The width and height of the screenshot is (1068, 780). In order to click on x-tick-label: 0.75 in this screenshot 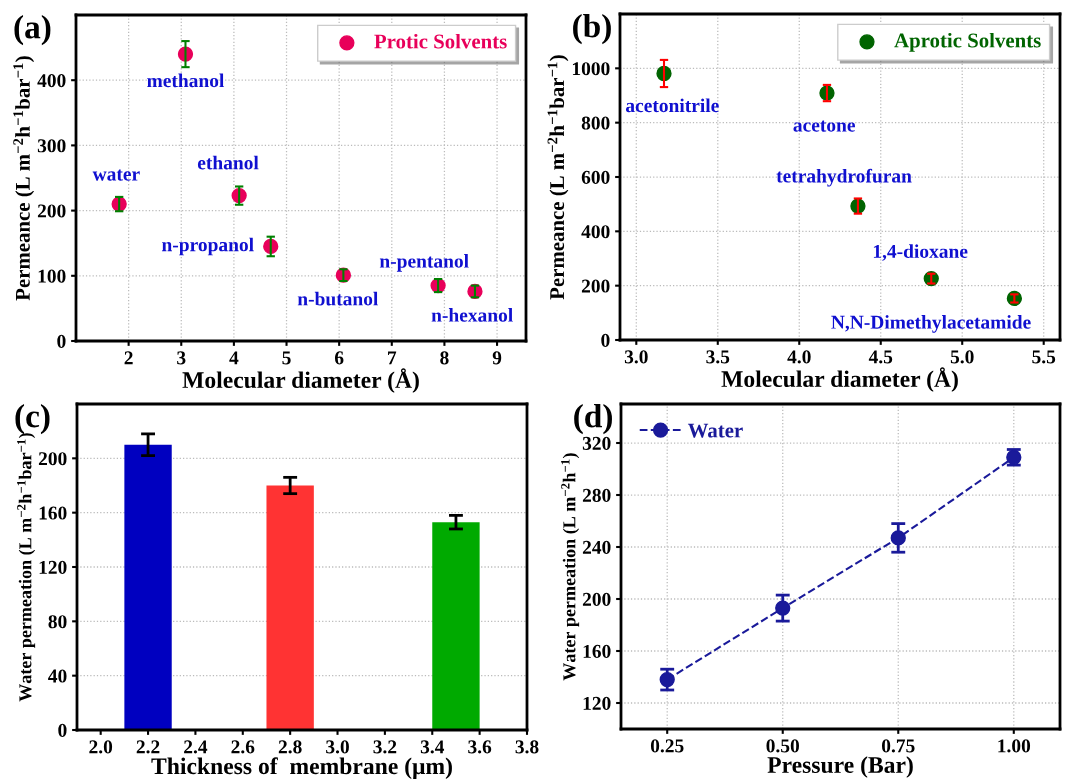, I will do `click(898, 746)`.